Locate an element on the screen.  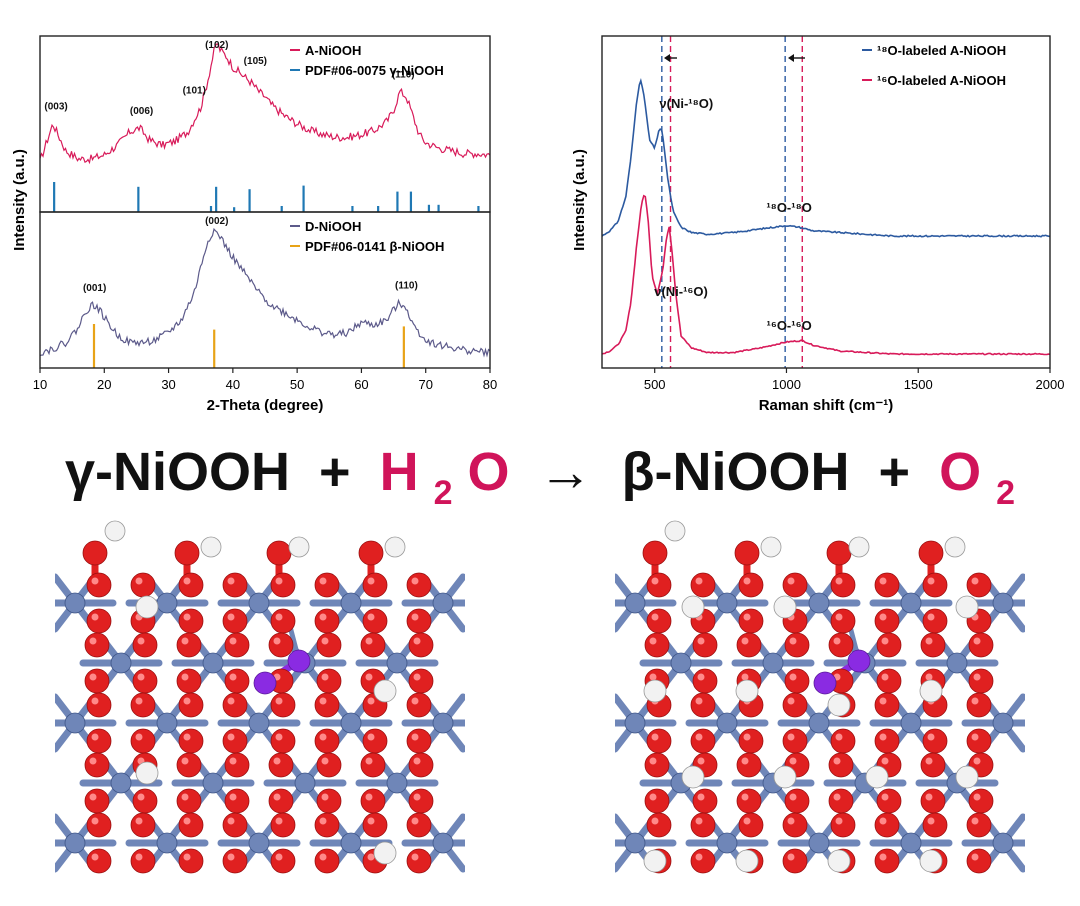
xrd-top-plot: (003) (006) (101) (102) (105) (110) is located at coordinates (265, 126).